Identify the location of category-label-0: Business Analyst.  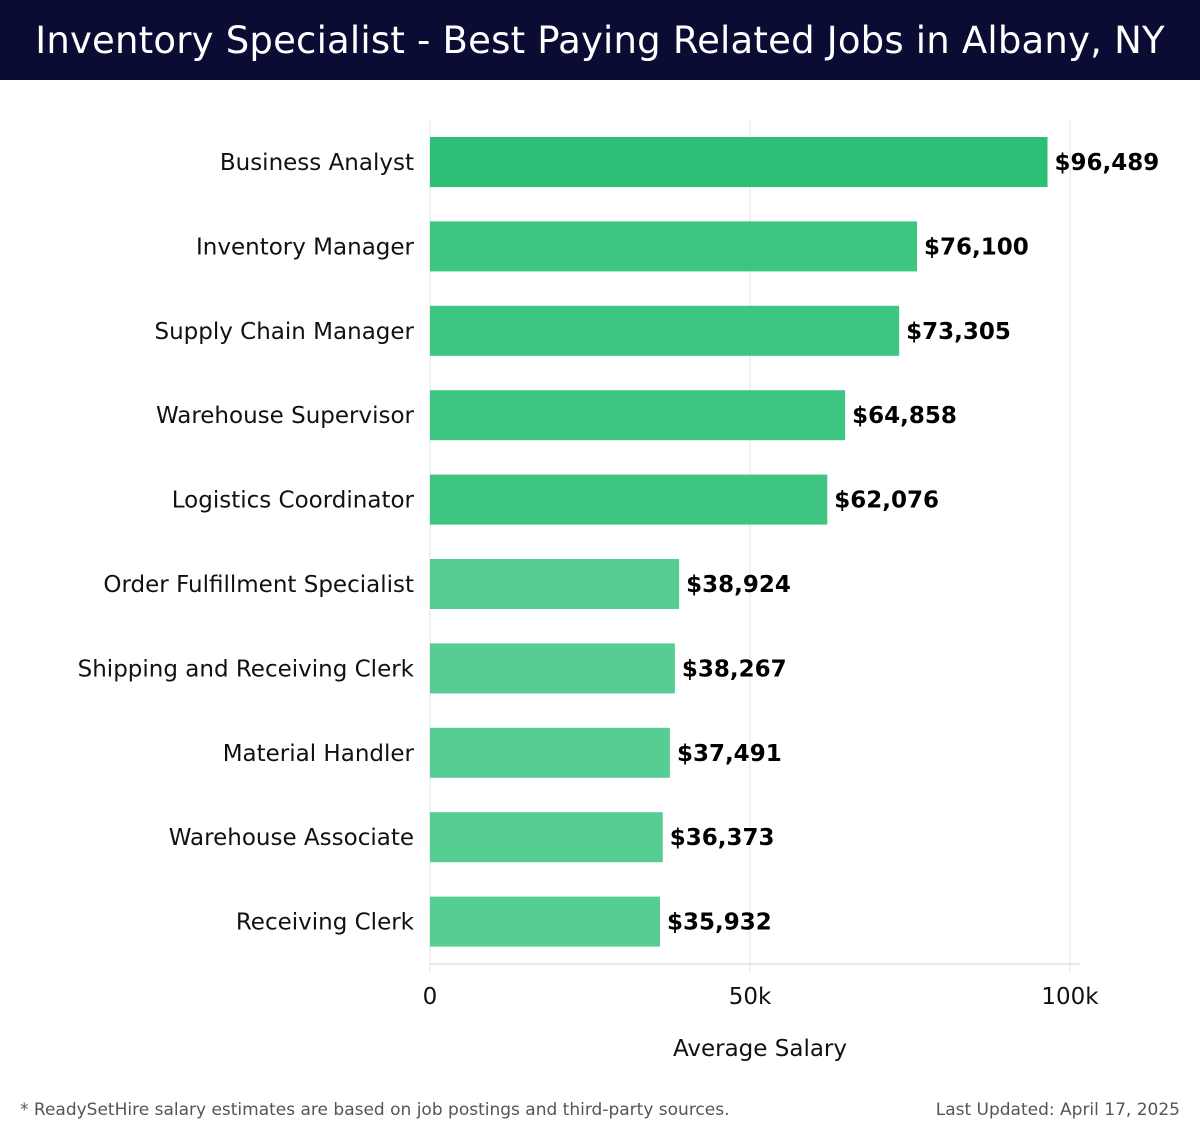
(317, 163).